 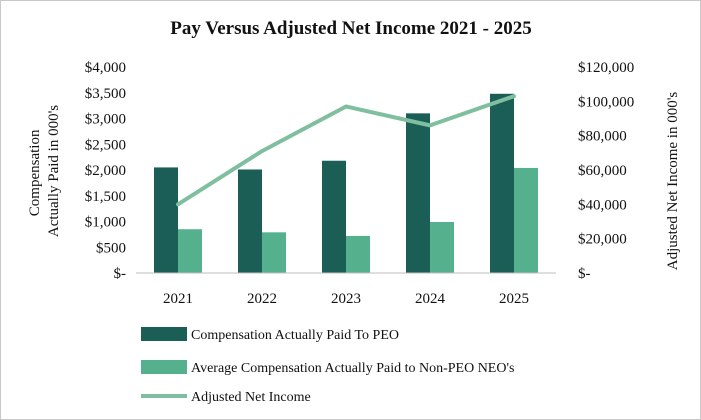 I want to click on left-axis-label: Compensation Actually Paid in 000's, so click(x=44, y=171).